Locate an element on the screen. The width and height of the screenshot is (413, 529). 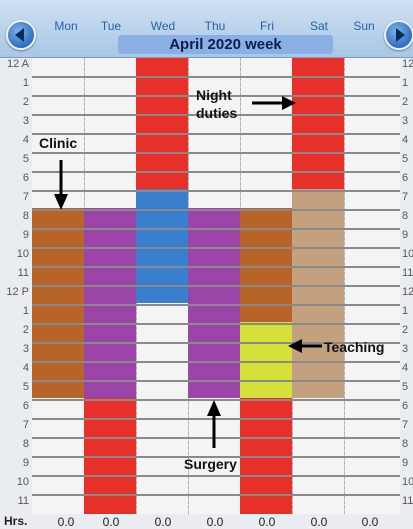
previous-week-button is located at coordinates (21, 35).